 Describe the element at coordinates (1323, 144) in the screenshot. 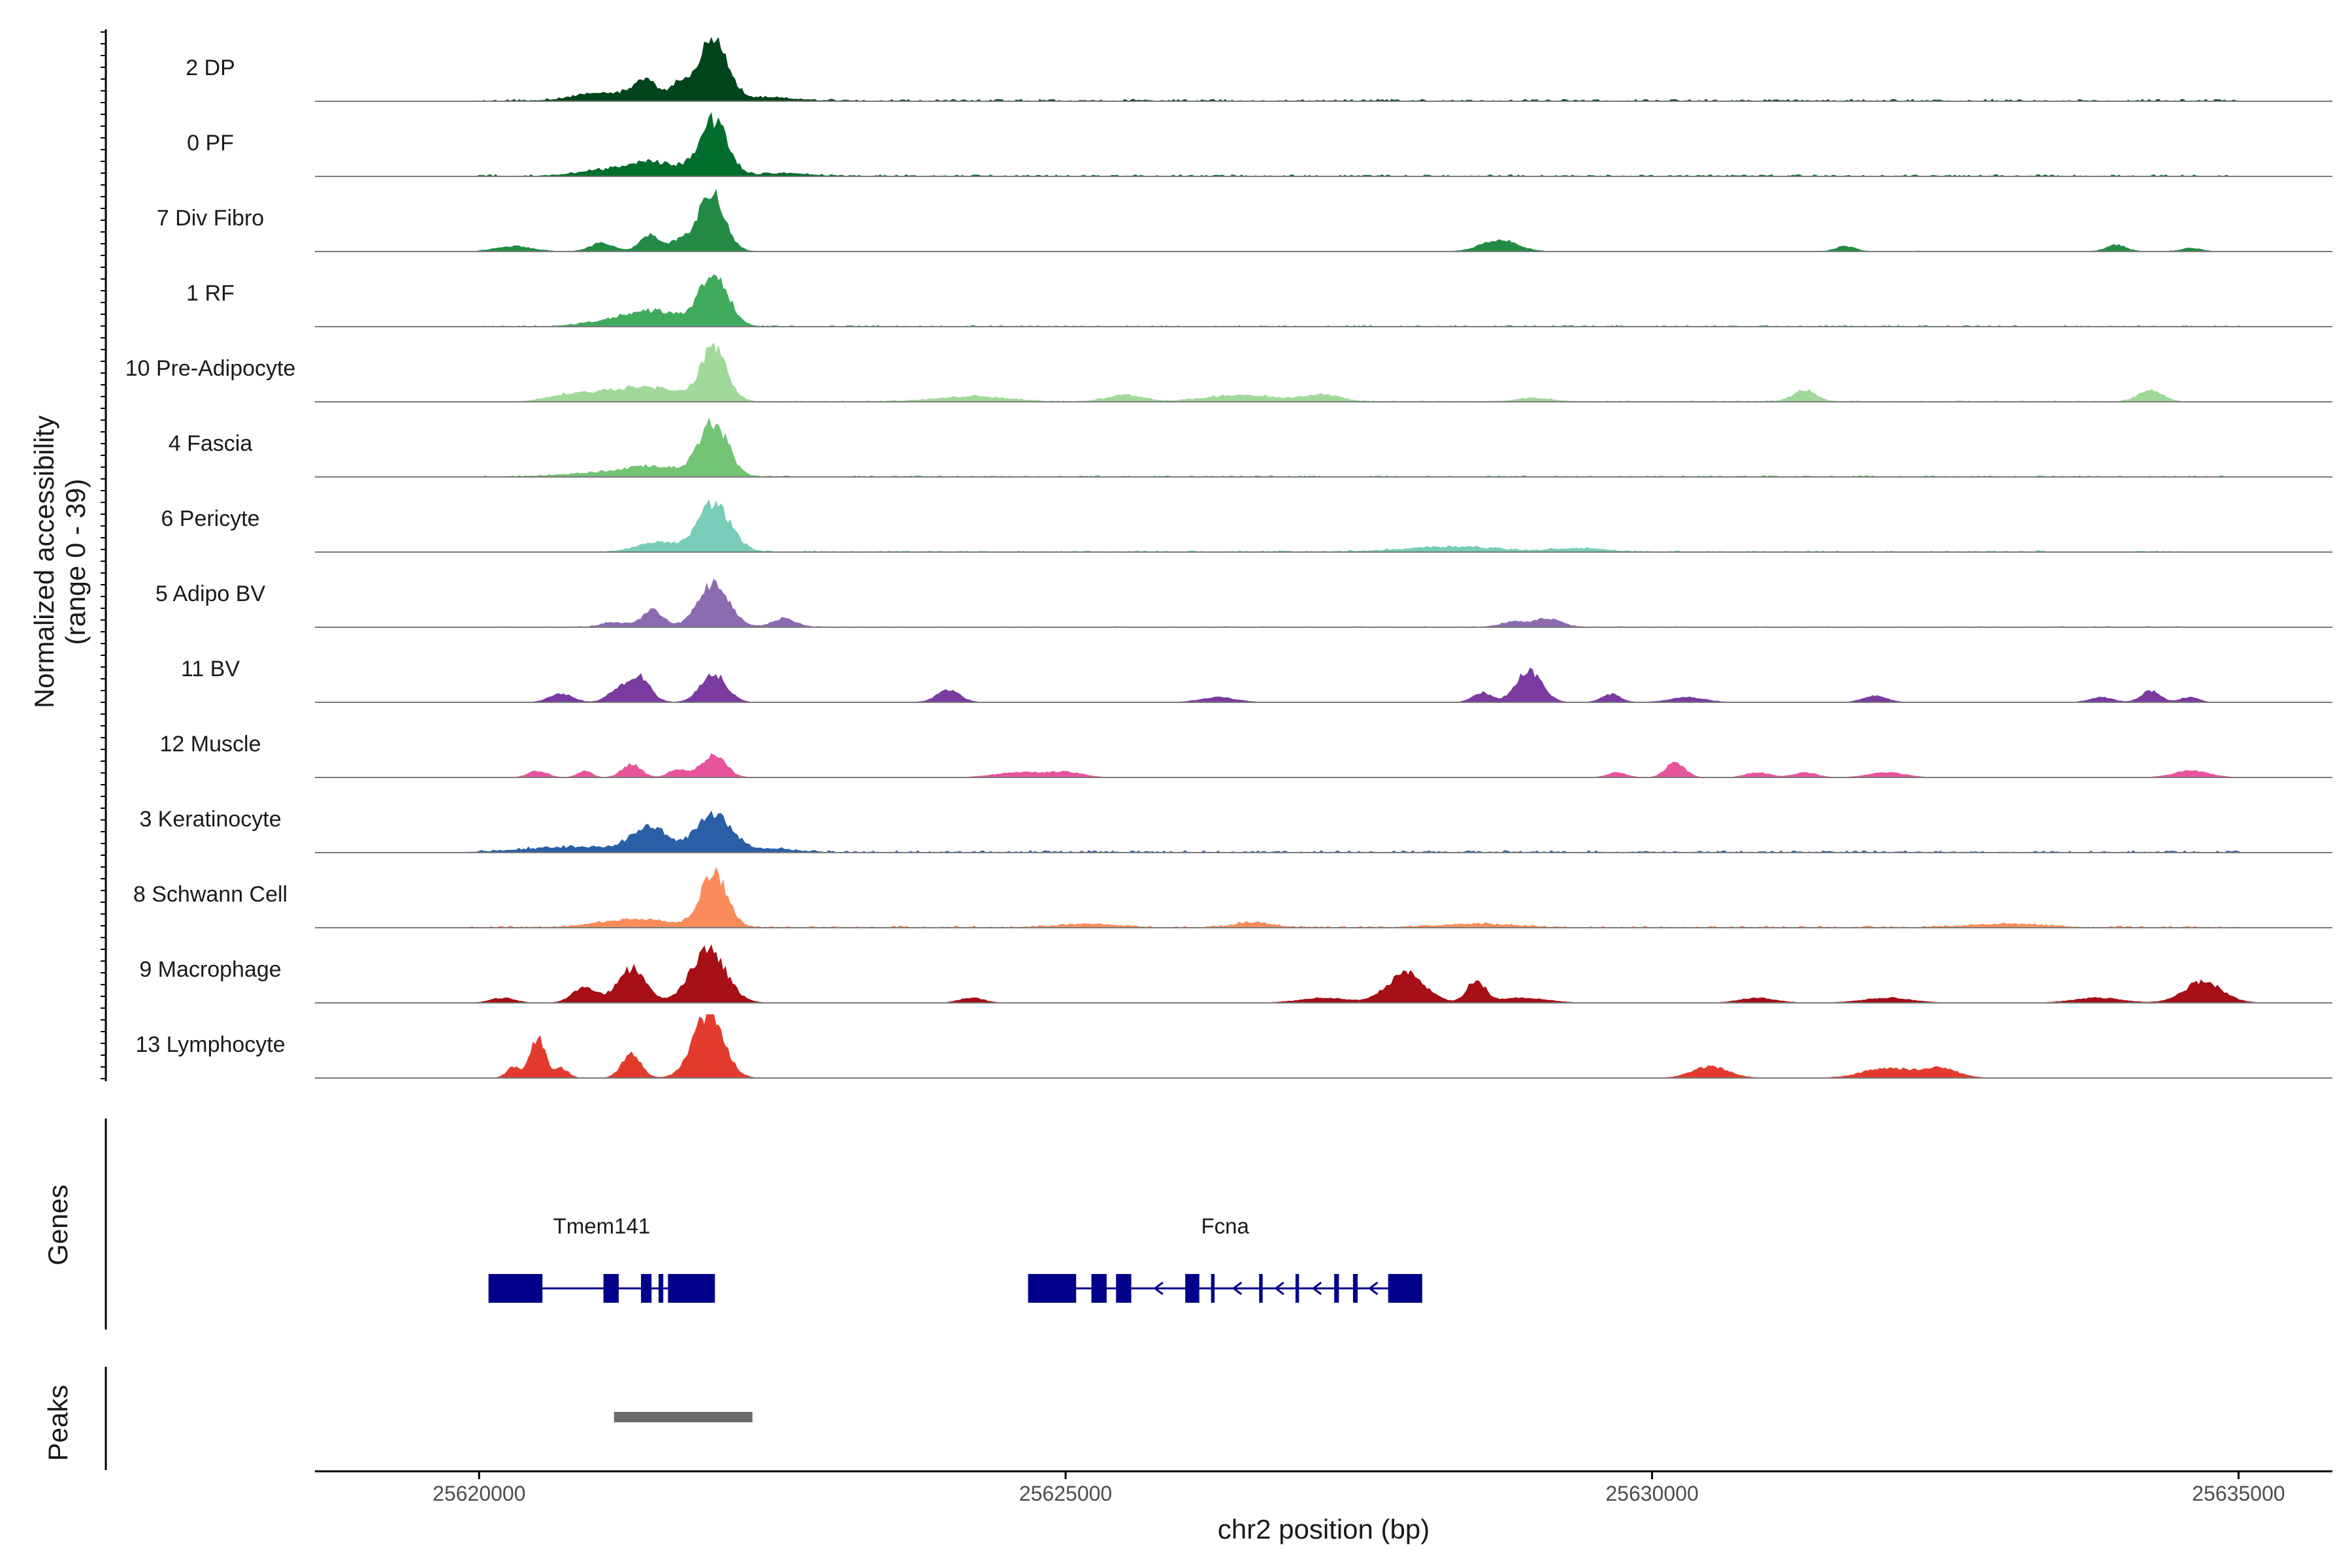

I see `coverage-area-0-pf` at that location.